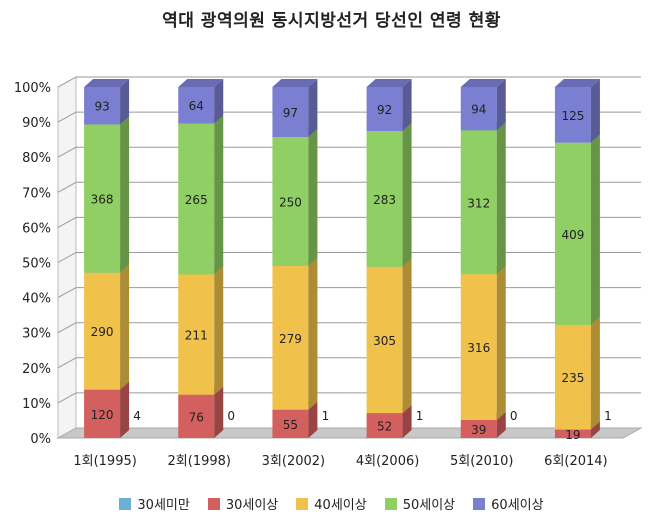 The height and width of the screenshot is (527, 663). What do you see at coordinates (313, 197) in the screenshot?
I see `bar-segment-3-4-side` at bounding box center [313, 197].